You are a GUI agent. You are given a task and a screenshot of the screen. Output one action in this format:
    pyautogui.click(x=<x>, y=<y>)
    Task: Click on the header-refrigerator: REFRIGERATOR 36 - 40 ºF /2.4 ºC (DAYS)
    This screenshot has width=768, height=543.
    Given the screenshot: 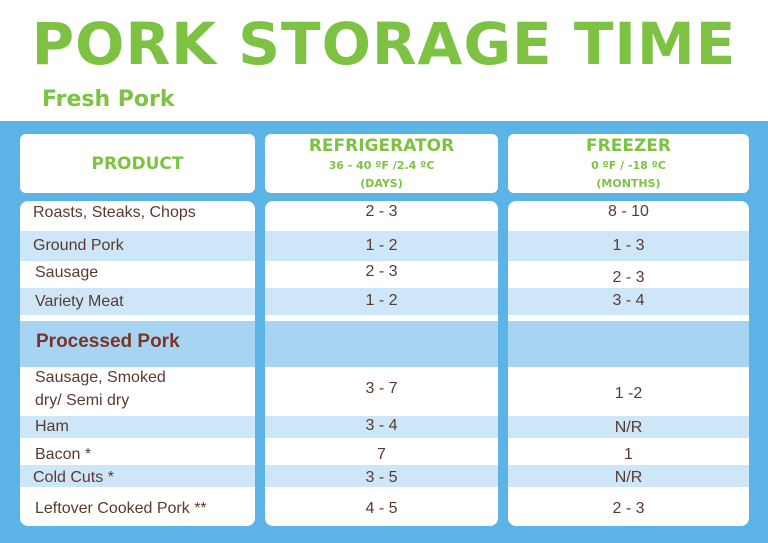 What is the action you would take?
    pyautogui.click(x=381, y=163)
    